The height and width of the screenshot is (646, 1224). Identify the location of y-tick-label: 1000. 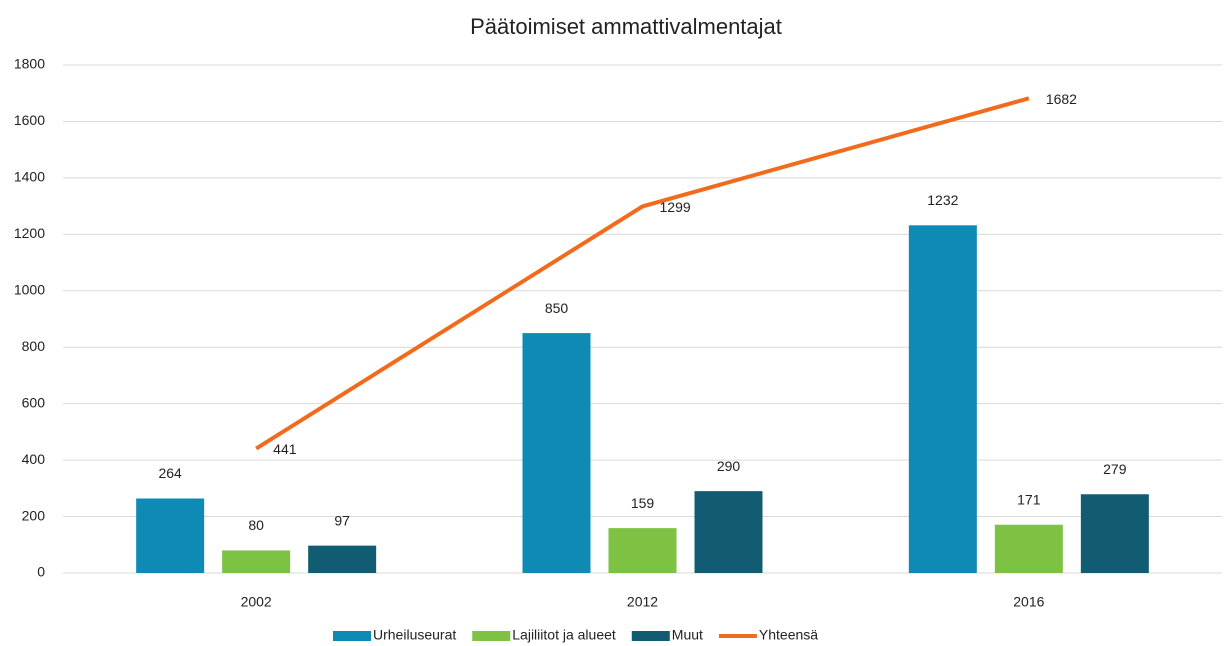
(29, 289).